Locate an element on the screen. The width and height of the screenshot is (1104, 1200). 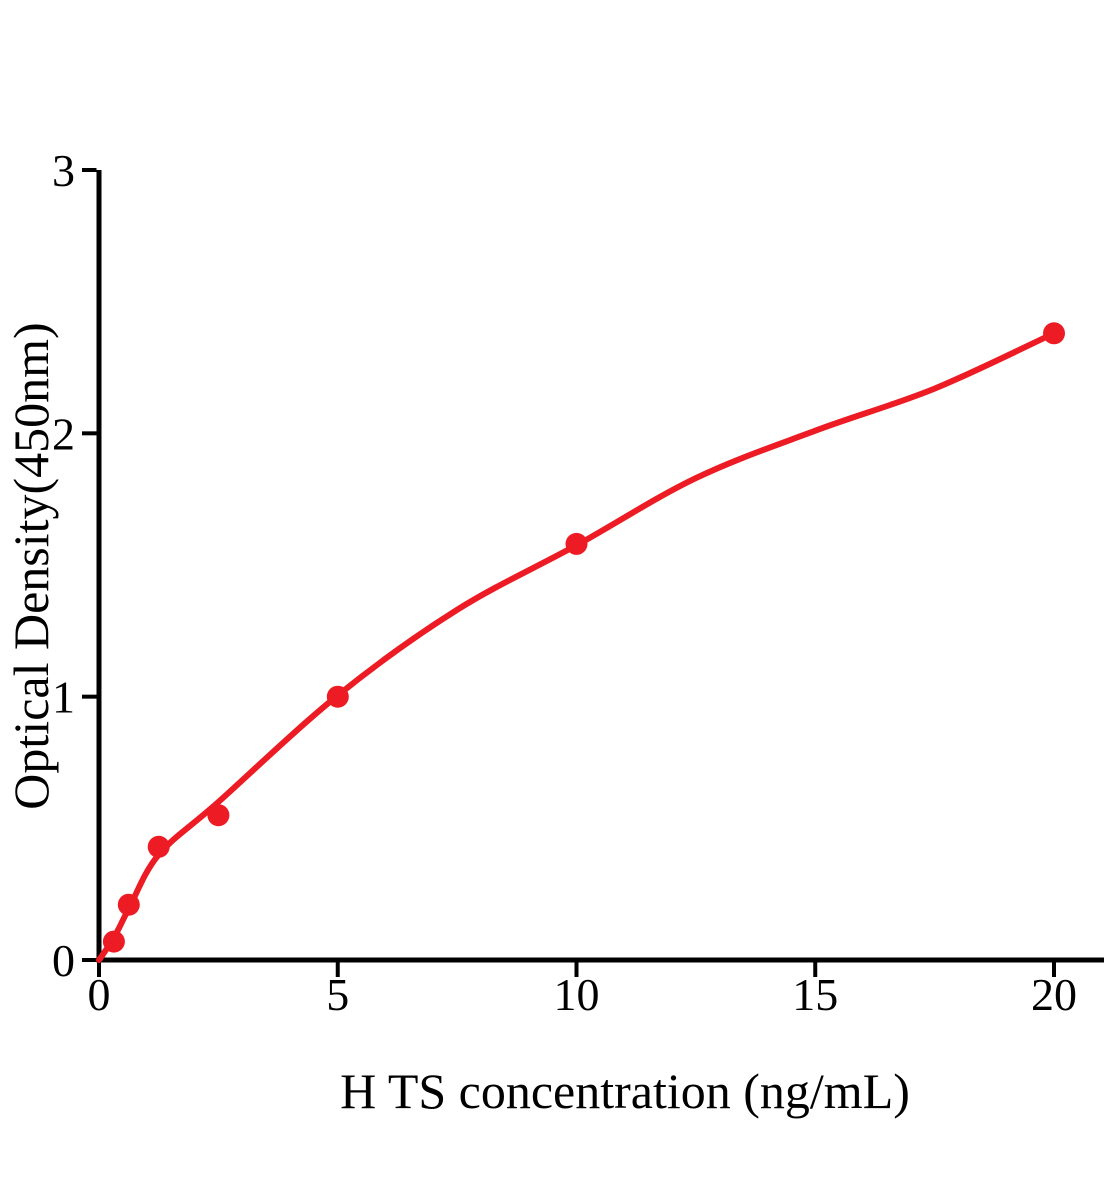
y-tick-label: 1 is located at coordinates (63, 697).